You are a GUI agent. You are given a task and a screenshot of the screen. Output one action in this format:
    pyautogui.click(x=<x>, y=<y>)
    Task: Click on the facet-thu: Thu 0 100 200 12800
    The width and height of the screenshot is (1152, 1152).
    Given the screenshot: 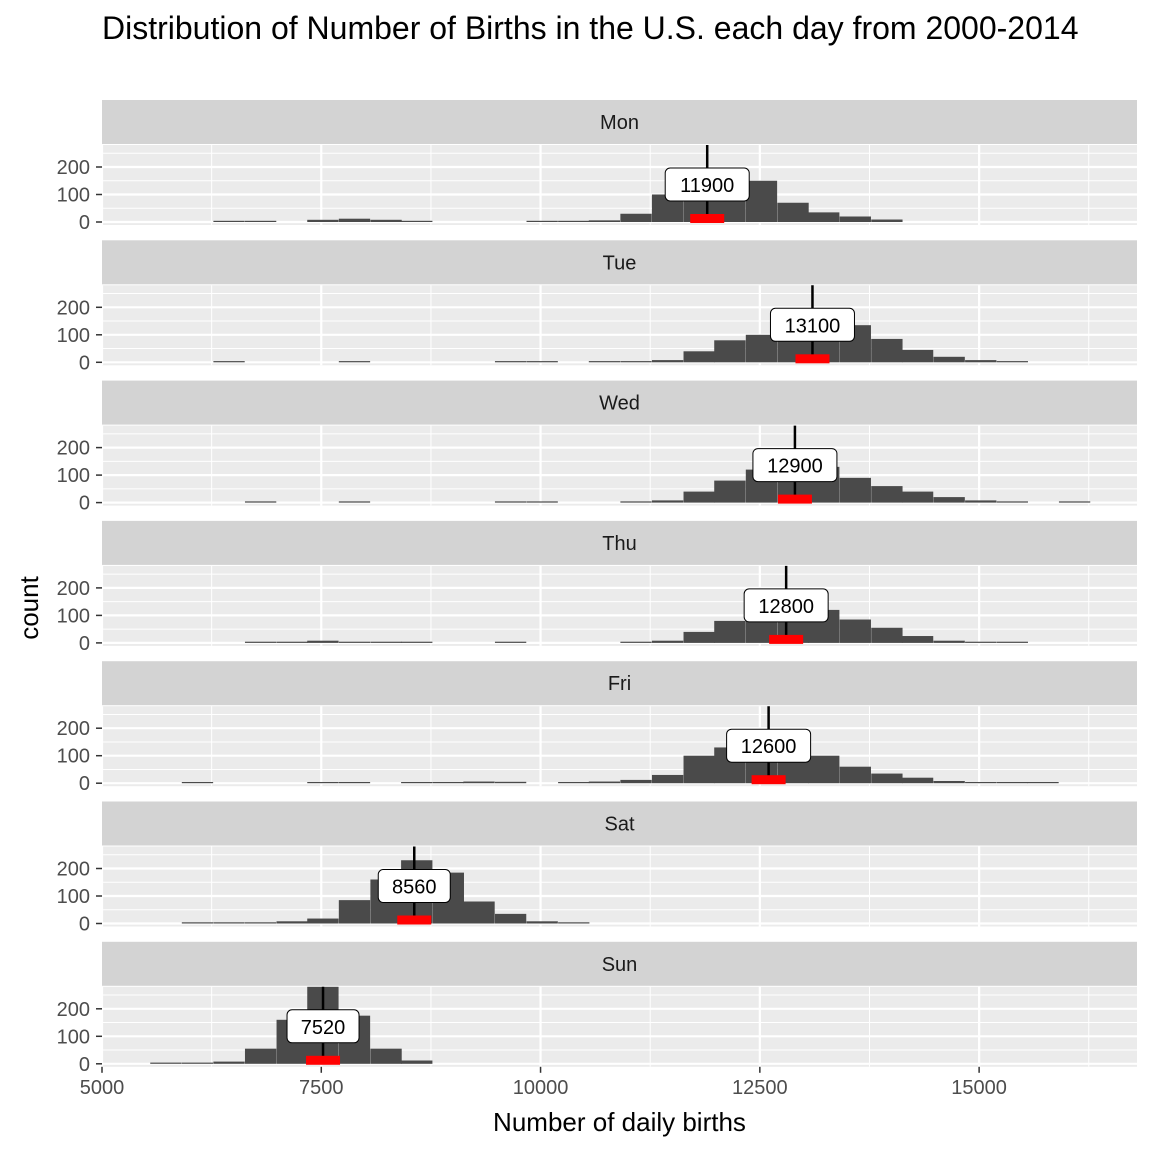 What is the action you would take?
    pyautogui.click(x=597, y=587)
    